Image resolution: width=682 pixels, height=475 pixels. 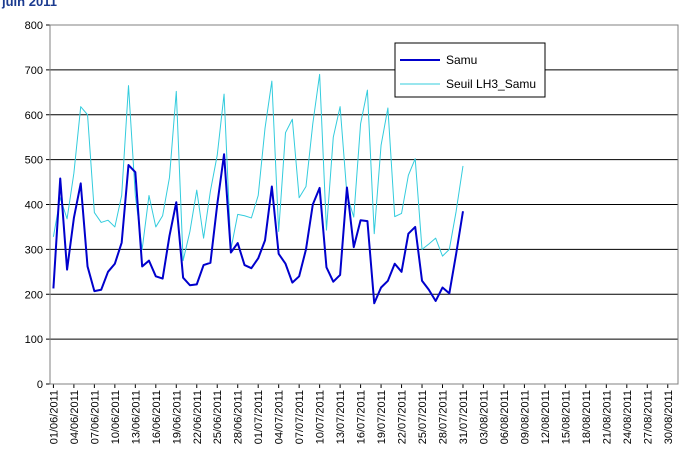 I want to click on legend-label-seuil: Seuil LH3_Samu, so click(x=491, y=84).